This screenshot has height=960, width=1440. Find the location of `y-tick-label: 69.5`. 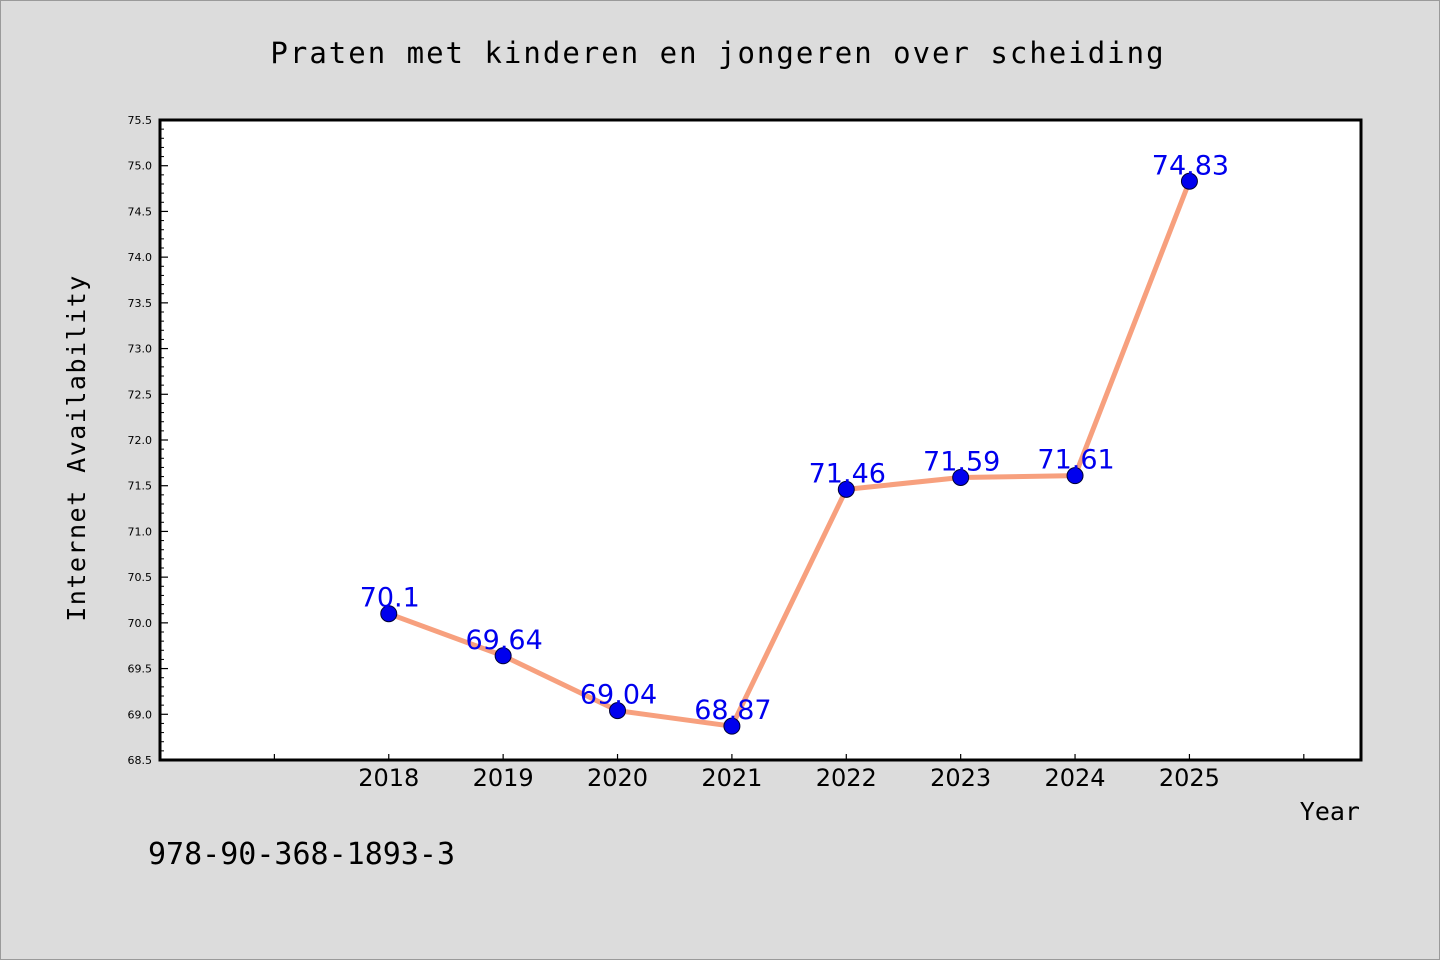

y-tick-label: 69.5 is located at coordinates (140, 669).